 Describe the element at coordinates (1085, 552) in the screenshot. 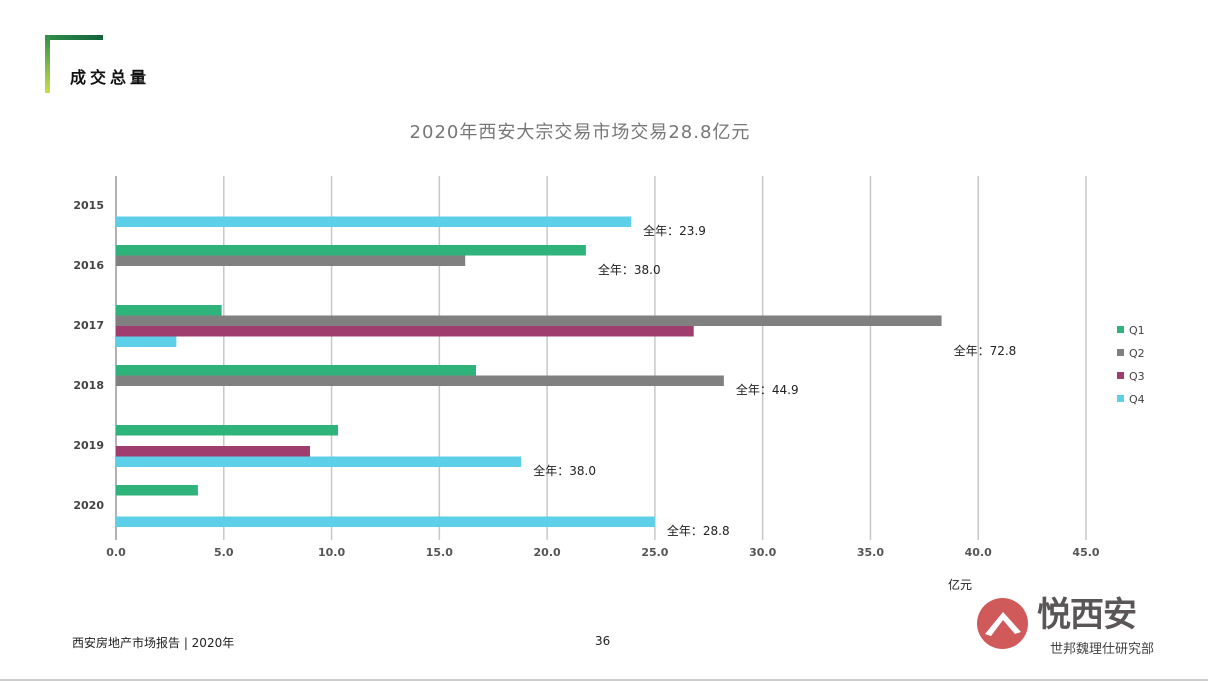

I see `x-tick-label: 45.0` at that location.